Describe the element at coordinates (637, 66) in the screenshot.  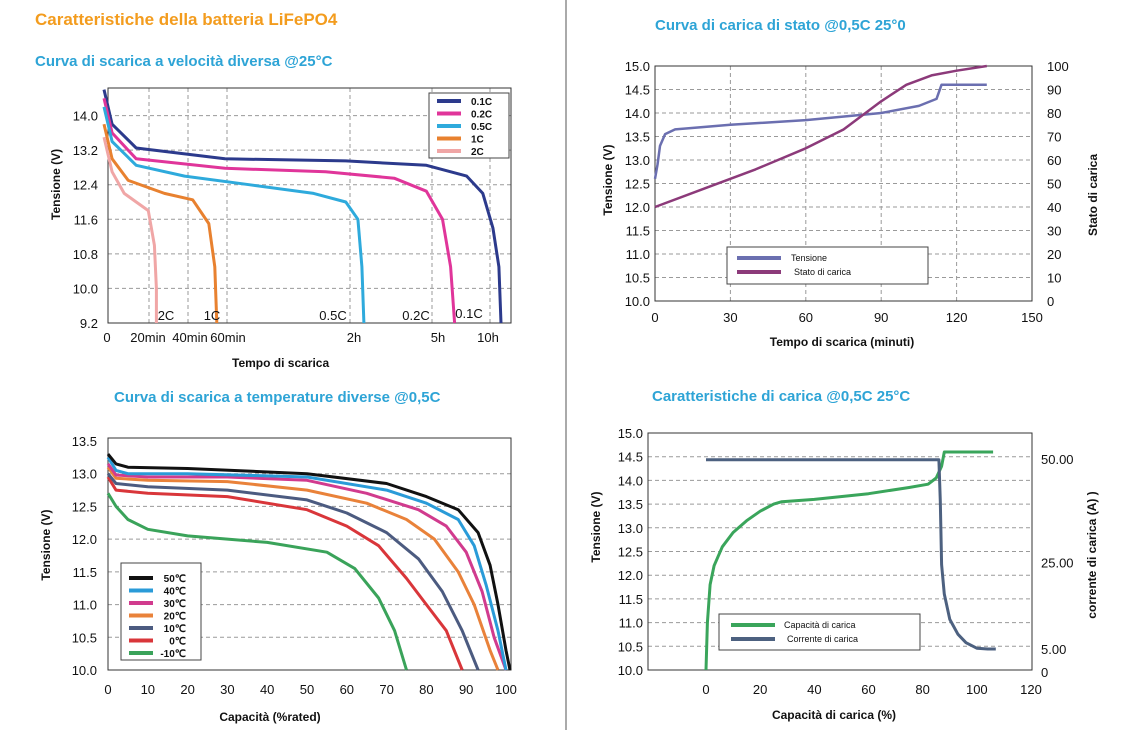
I see `chart2-ytick: 15.0` at that location.